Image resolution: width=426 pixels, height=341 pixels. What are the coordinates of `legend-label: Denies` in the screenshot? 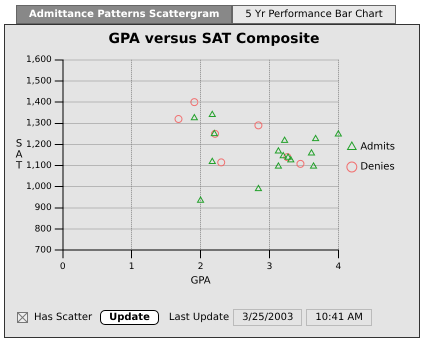 It's located at (377, 167).